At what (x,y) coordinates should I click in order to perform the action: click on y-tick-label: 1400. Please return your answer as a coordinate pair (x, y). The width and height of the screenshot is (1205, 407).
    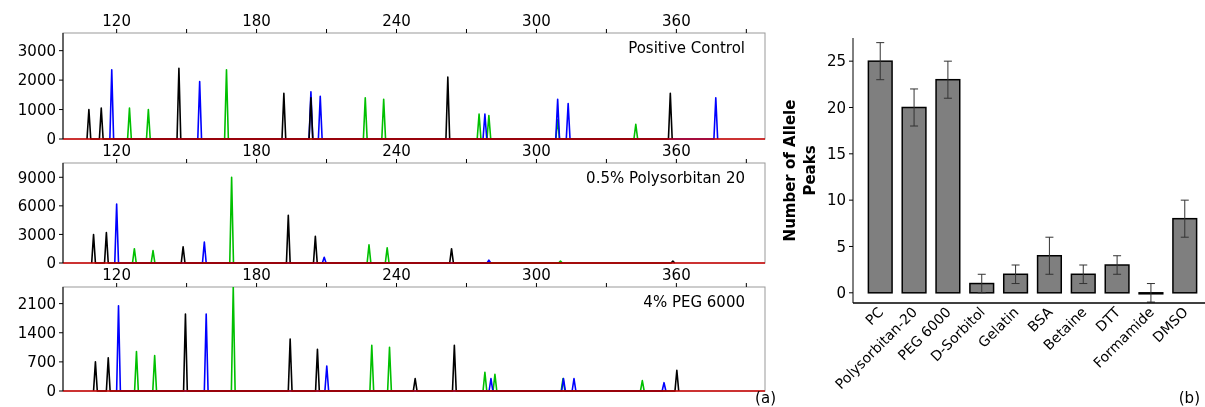
    Looking at the image, I should click on (36, 333).